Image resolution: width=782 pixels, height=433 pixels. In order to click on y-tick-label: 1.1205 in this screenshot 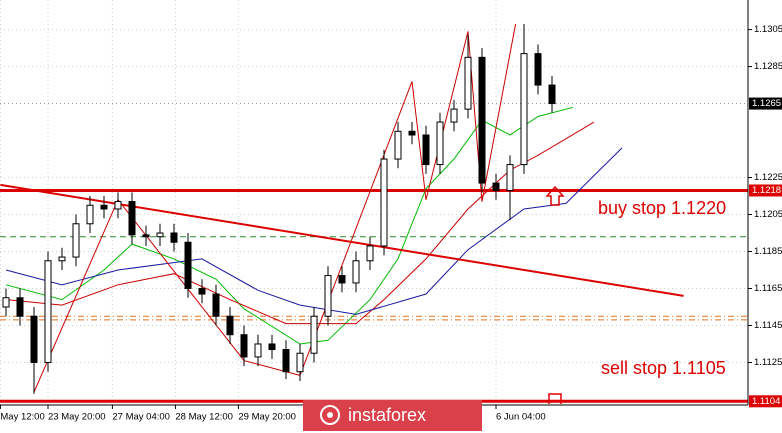, I will do `click(768, 214)`.